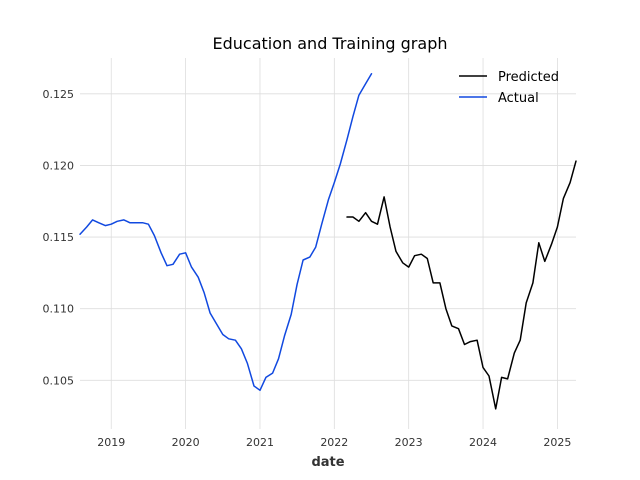 This screenshot has height=480, width=640. Describe the element at coordinates (483, 442) in the screenshot. I see `x-tick-label: 2024` at that location.